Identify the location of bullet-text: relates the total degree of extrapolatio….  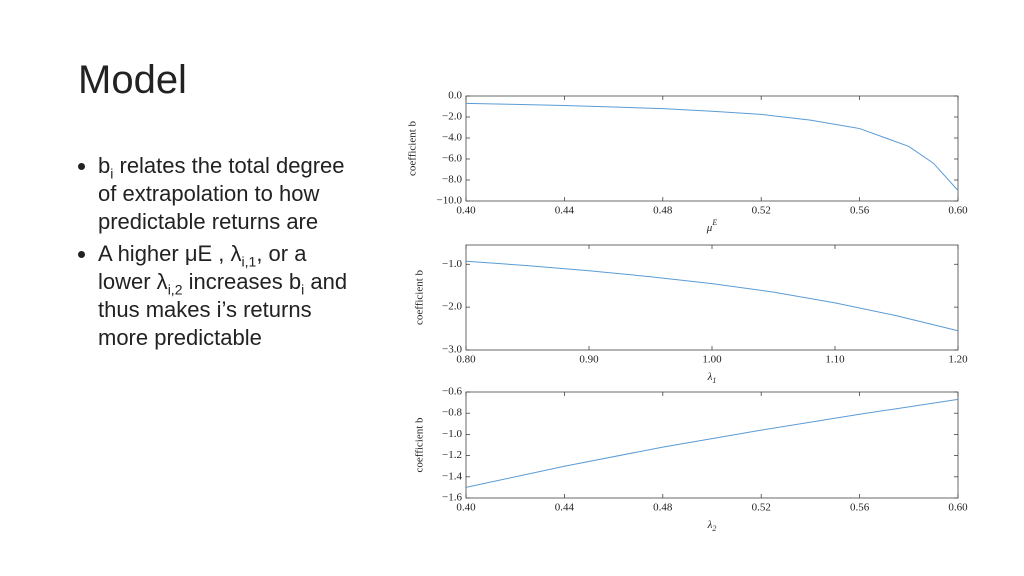
(221, 193).